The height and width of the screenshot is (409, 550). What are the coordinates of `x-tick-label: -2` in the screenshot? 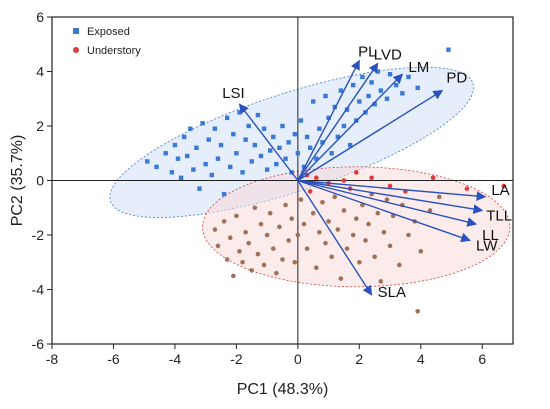 It's located at (236, 359).